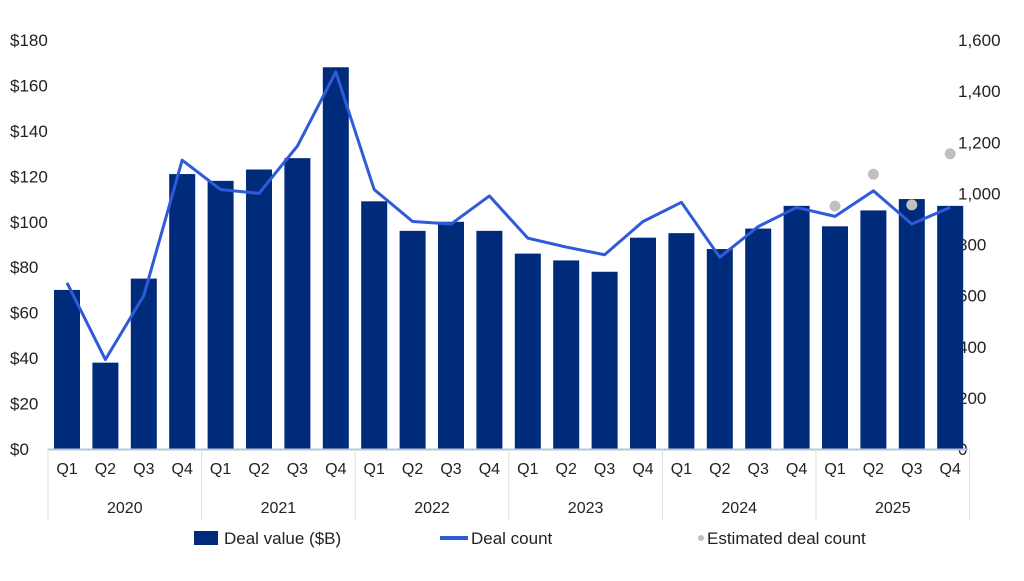  I want to click on left-tick-label: $80, so click(24, 267).